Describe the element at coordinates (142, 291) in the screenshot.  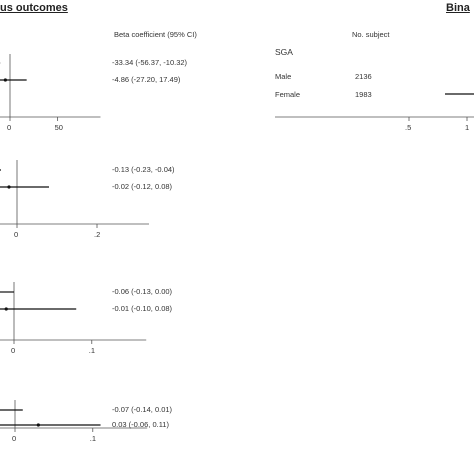
I see `panel-3-row-1-label: -0.06 (-0.13, 0.00)` at that location.